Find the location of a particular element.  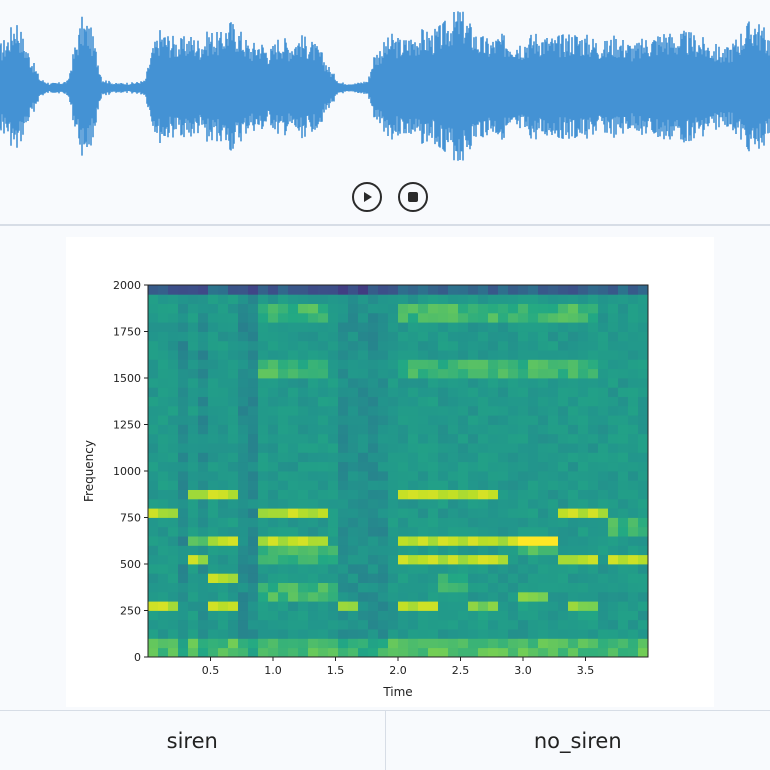

x-tick-label: 3.5 is located at coordinates (586, 670).